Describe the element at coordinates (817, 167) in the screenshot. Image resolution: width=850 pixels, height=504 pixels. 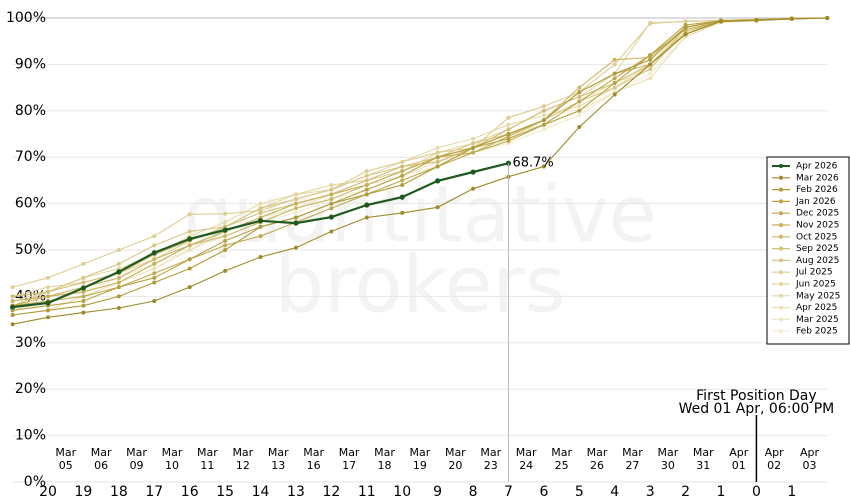
I see `legend-label: Apr 2026` at that location.